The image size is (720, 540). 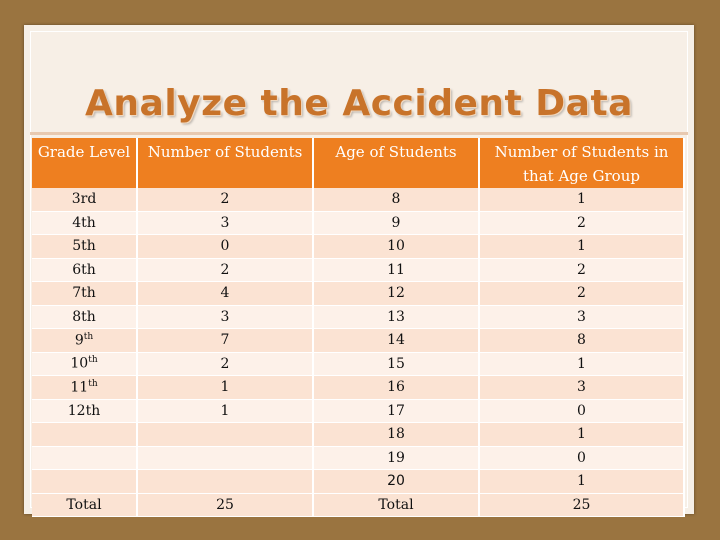 I want to click on grade-cell: 12th, so click(x=85, y=411).